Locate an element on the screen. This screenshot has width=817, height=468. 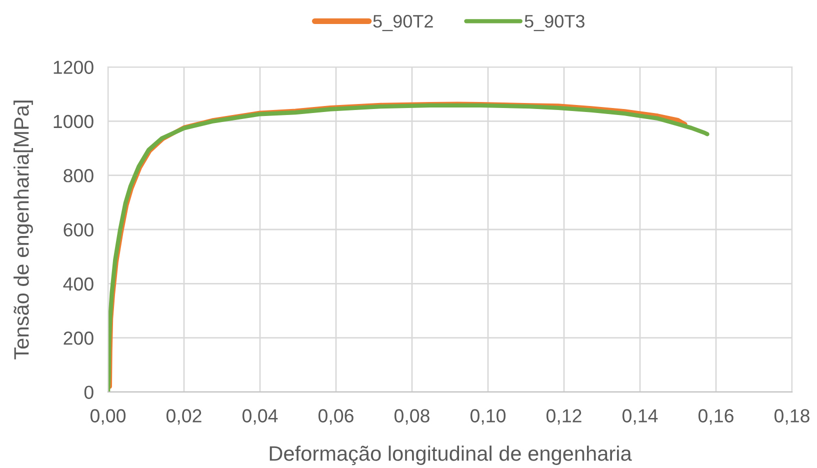
y-tick-label: 400 is located at coordinates (78, 284).